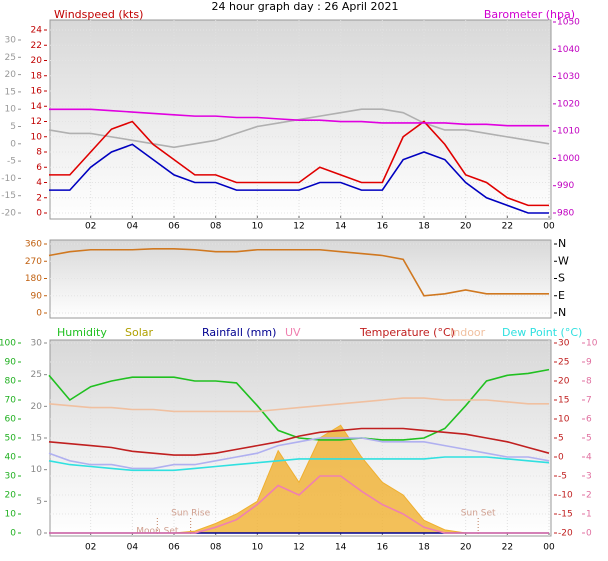 The image size is (608, 561). I want to click on y-tick-label: 16, so click(37, 92).